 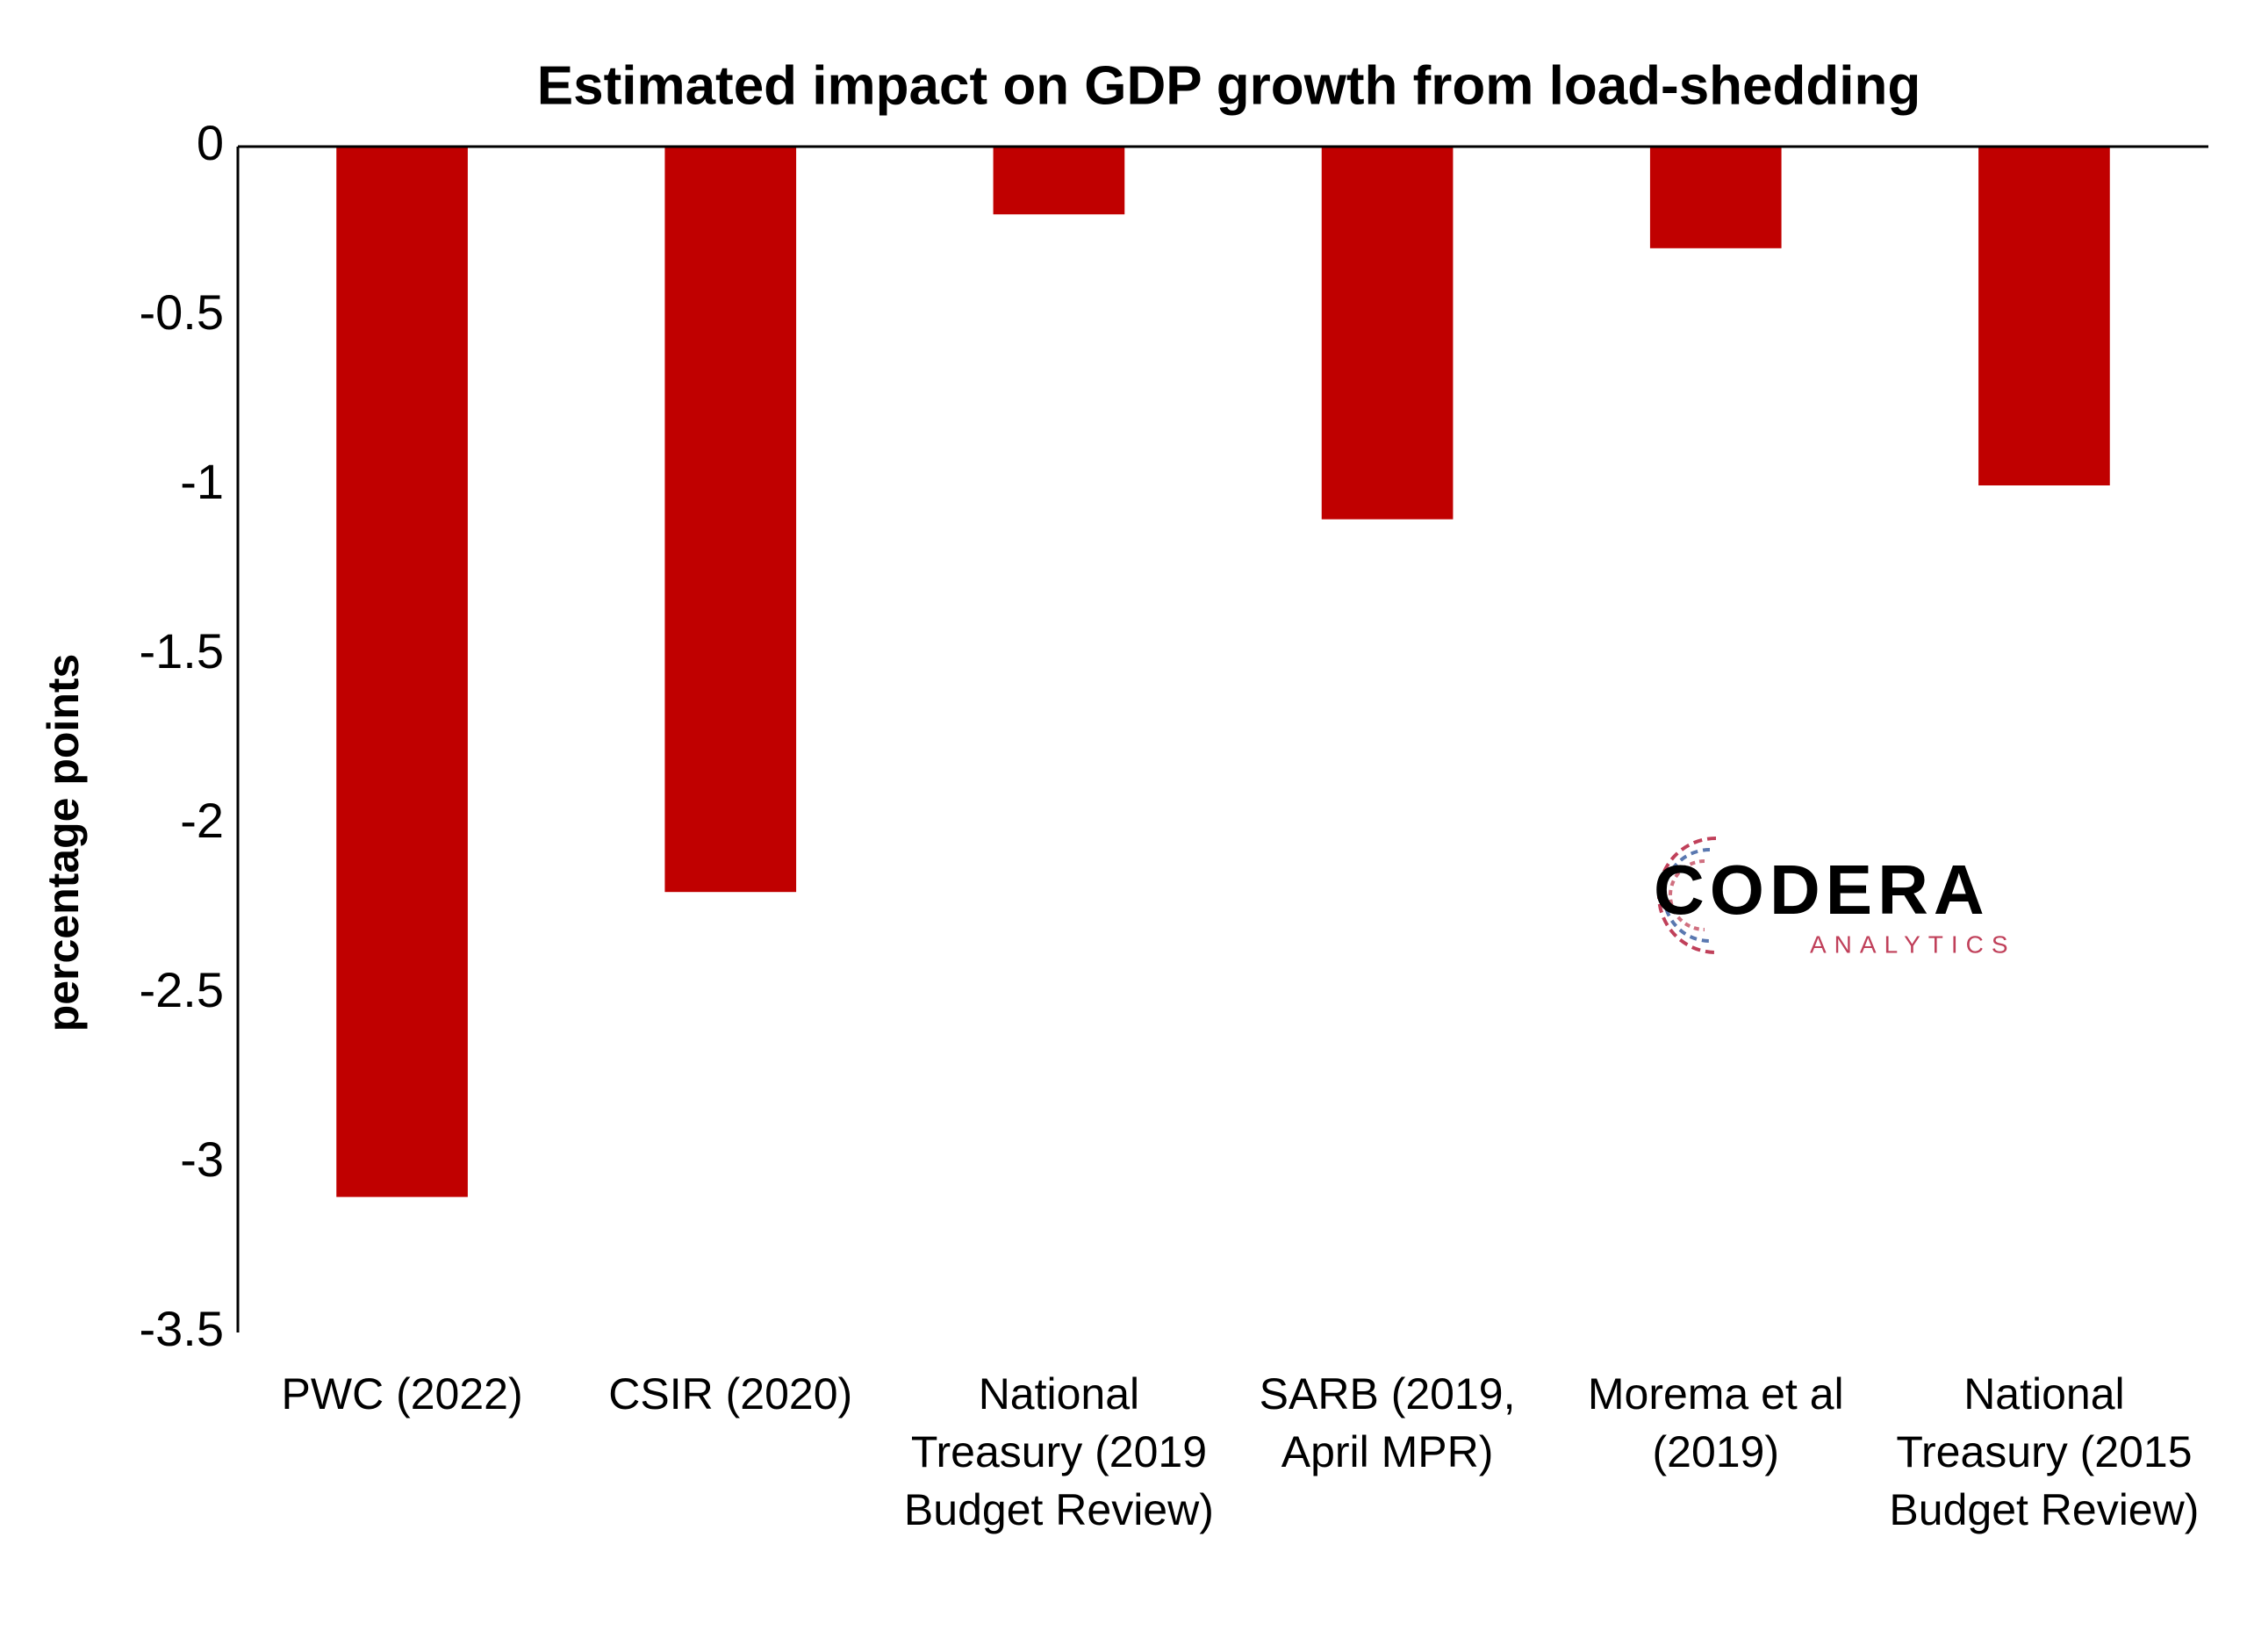 What do you see at coordinates (182, 312) in the screenshot?
I see `y-tick-label: -0.5` at bounding box center [182, 312].